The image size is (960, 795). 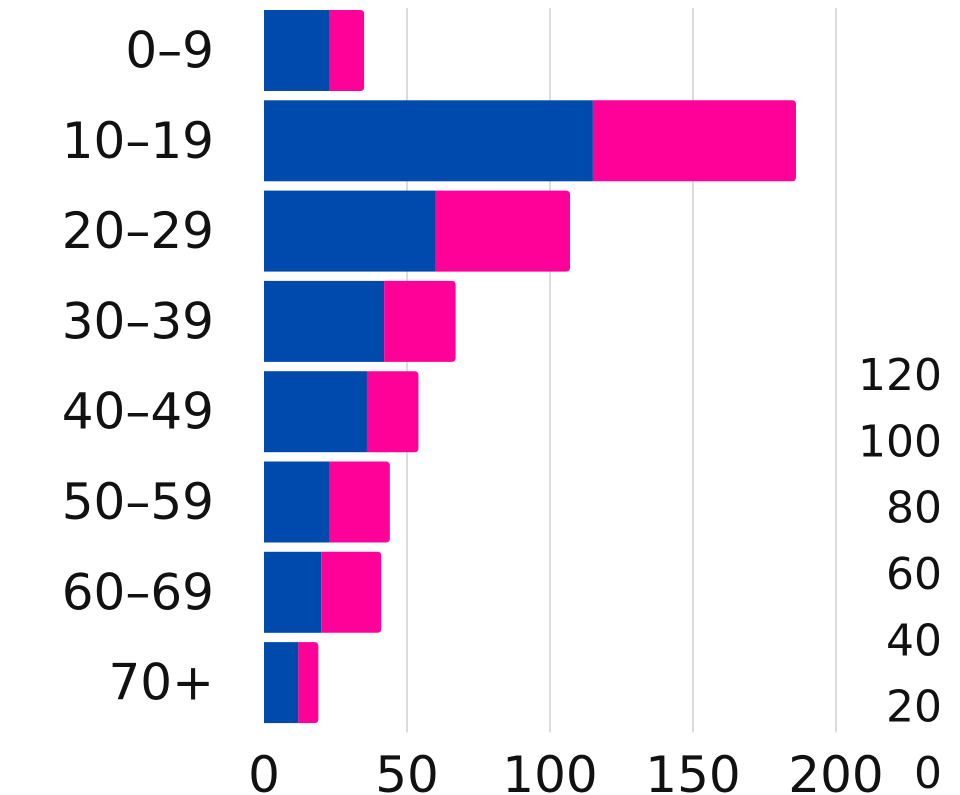 What do you see at coordinates (138, 141) in the screenshot?
I see `category-label: 10–19` at bounding box center [138, 141].